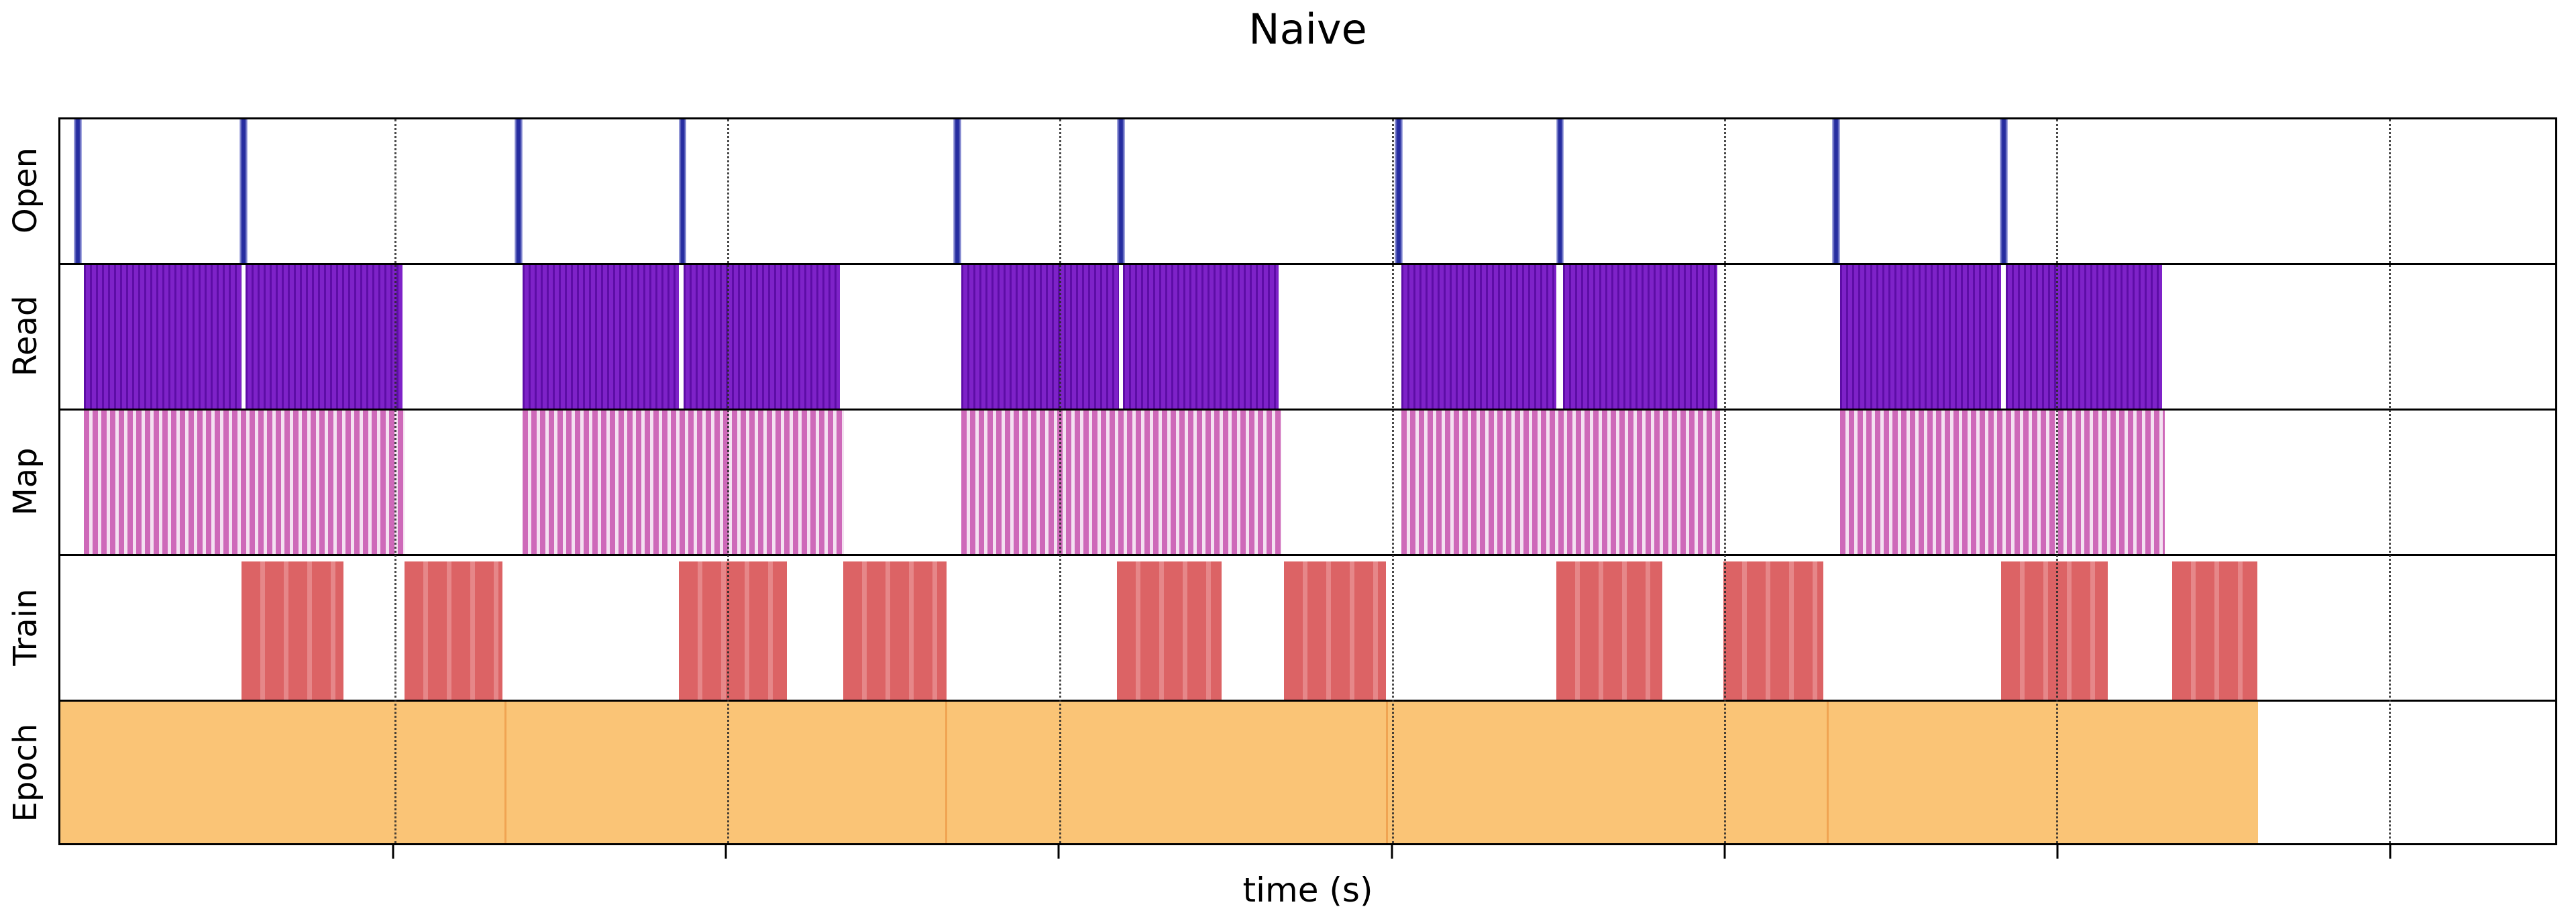  What do you see at coordinates (25, 190) in the screenshot?
I see `y-axis-label-open: Open` at bounding box center [25, 190].